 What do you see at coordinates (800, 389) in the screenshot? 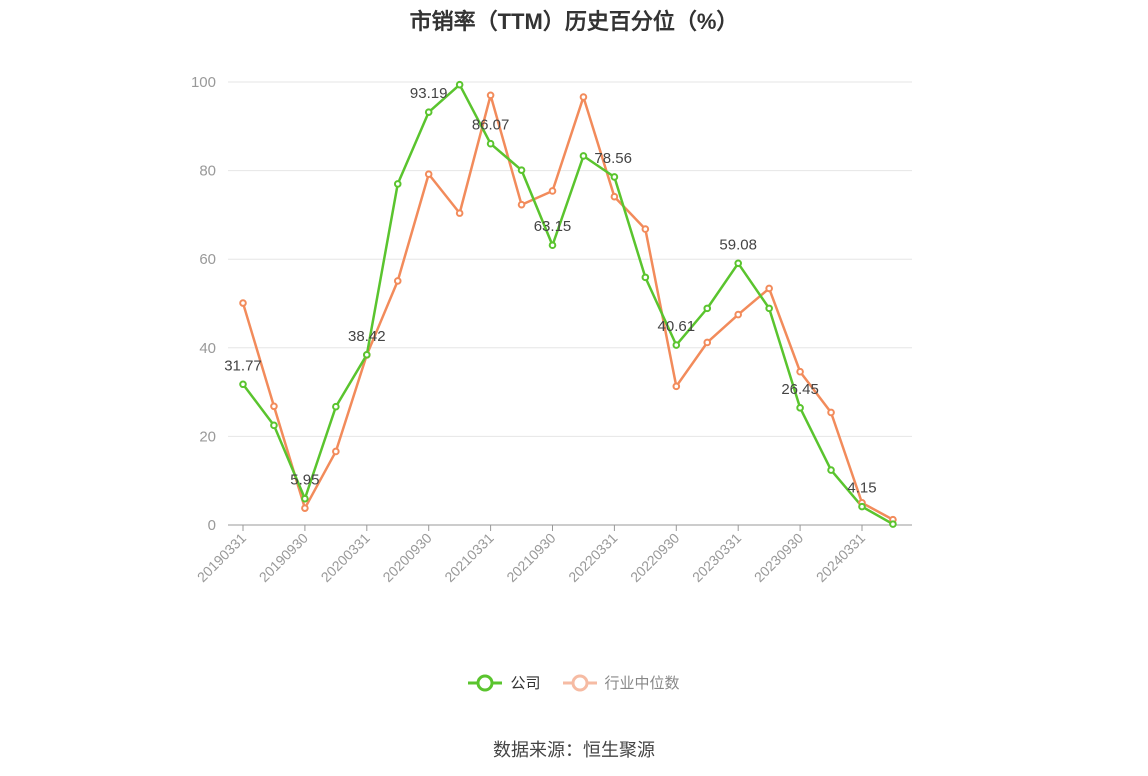
I see `data-label: 26.45` at bounding box center [800, 389].